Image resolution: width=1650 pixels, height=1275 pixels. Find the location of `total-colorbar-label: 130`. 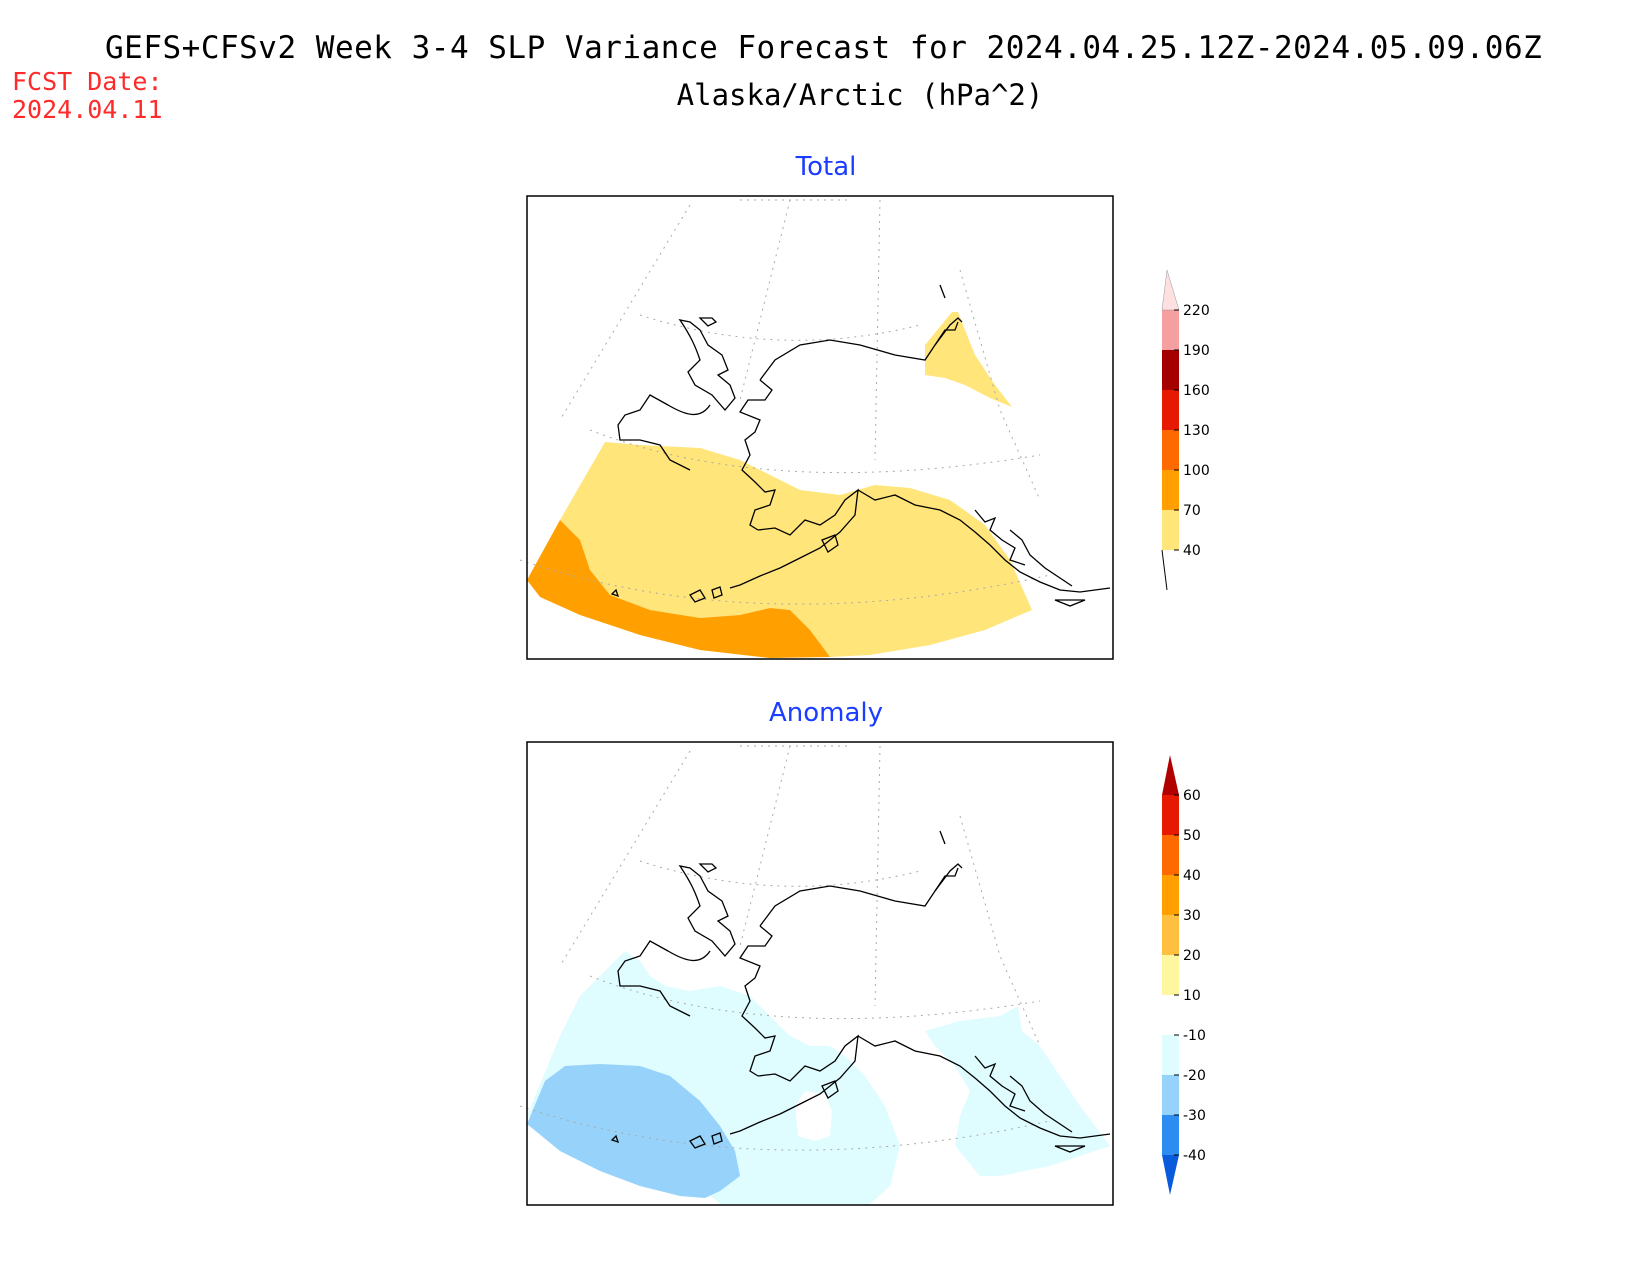

total-colorbar-label: 130 is located at coordinates (1196, 431).